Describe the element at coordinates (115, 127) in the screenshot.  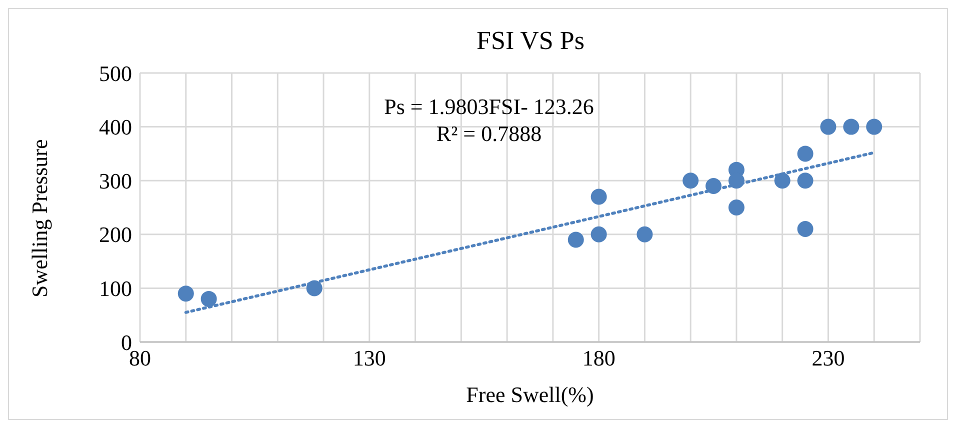
I see `y-tick-label: 400` at that location.